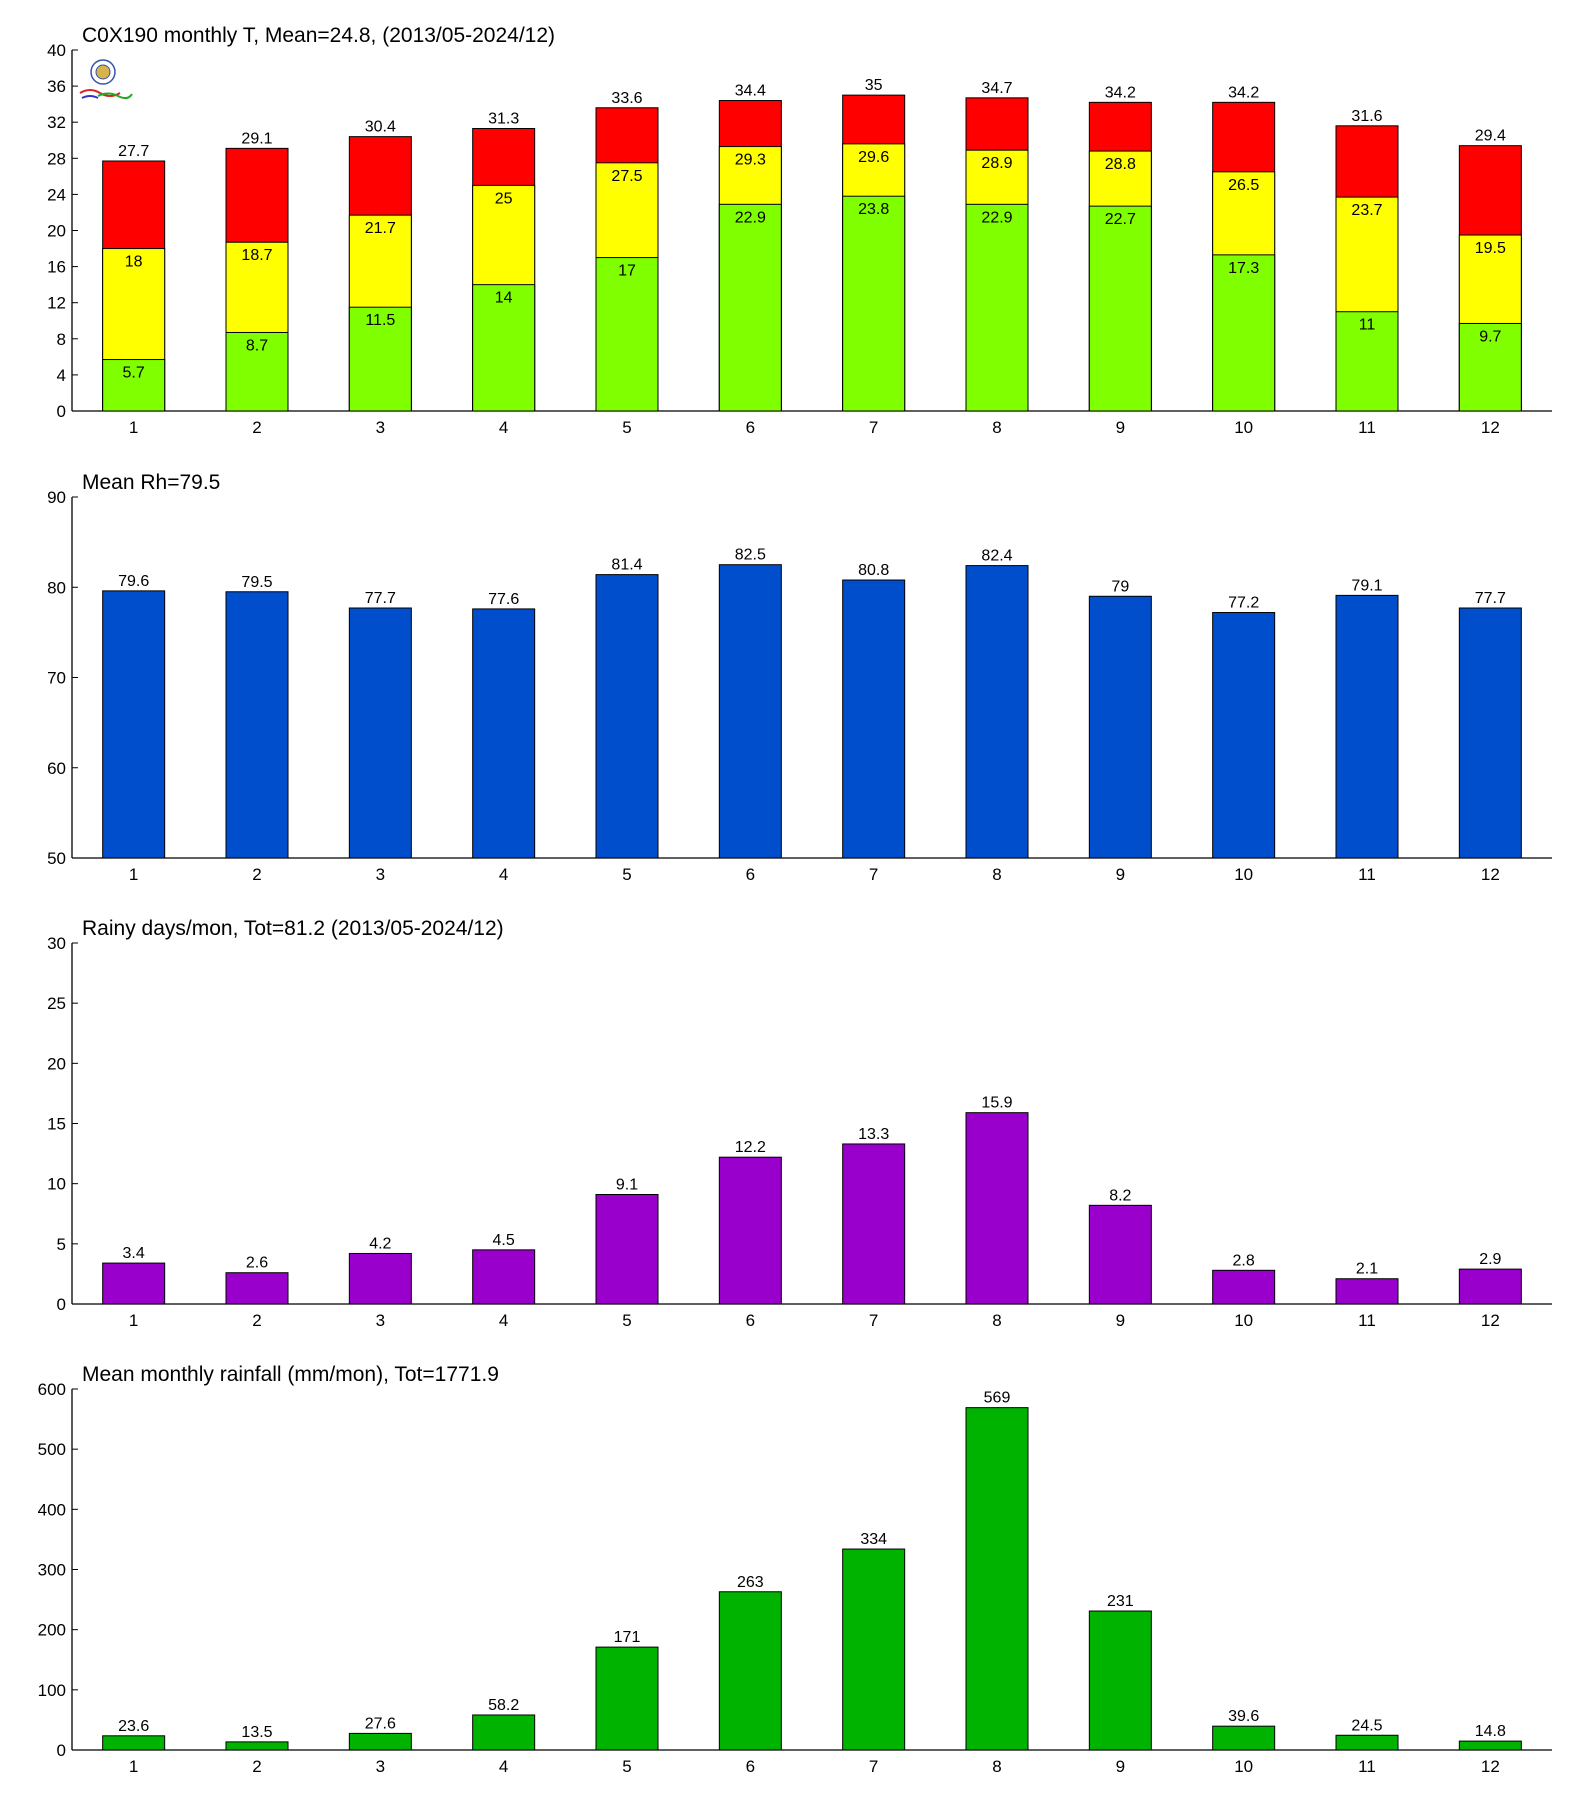  What do you see at coordinates (257, 345) in the screenshot?
I see `bar-value-label: 8.7` at bounding box center [257, 345].